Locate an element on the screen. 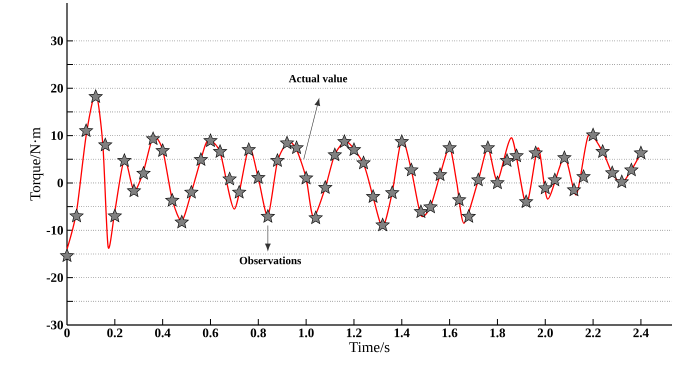  x-tick-label: 2.4 is located at coordinates (641, 333).